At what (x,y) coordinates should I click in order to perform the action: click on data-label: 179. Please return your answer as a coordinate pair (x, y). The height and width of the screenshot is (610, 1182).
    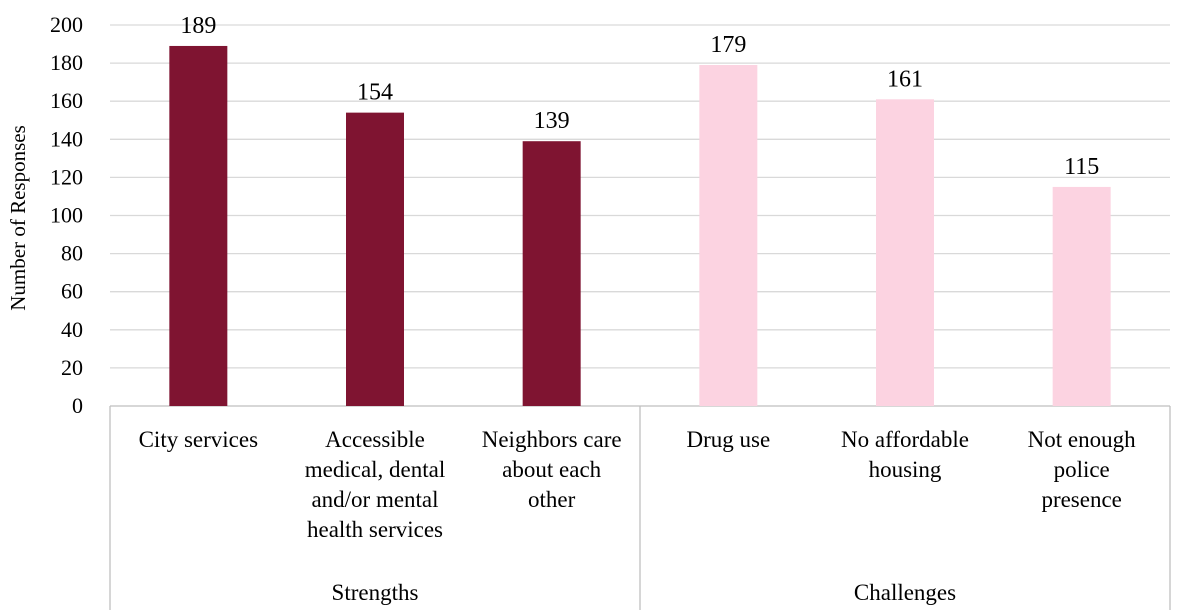
    Looking at the image, I should click on (728, 45).